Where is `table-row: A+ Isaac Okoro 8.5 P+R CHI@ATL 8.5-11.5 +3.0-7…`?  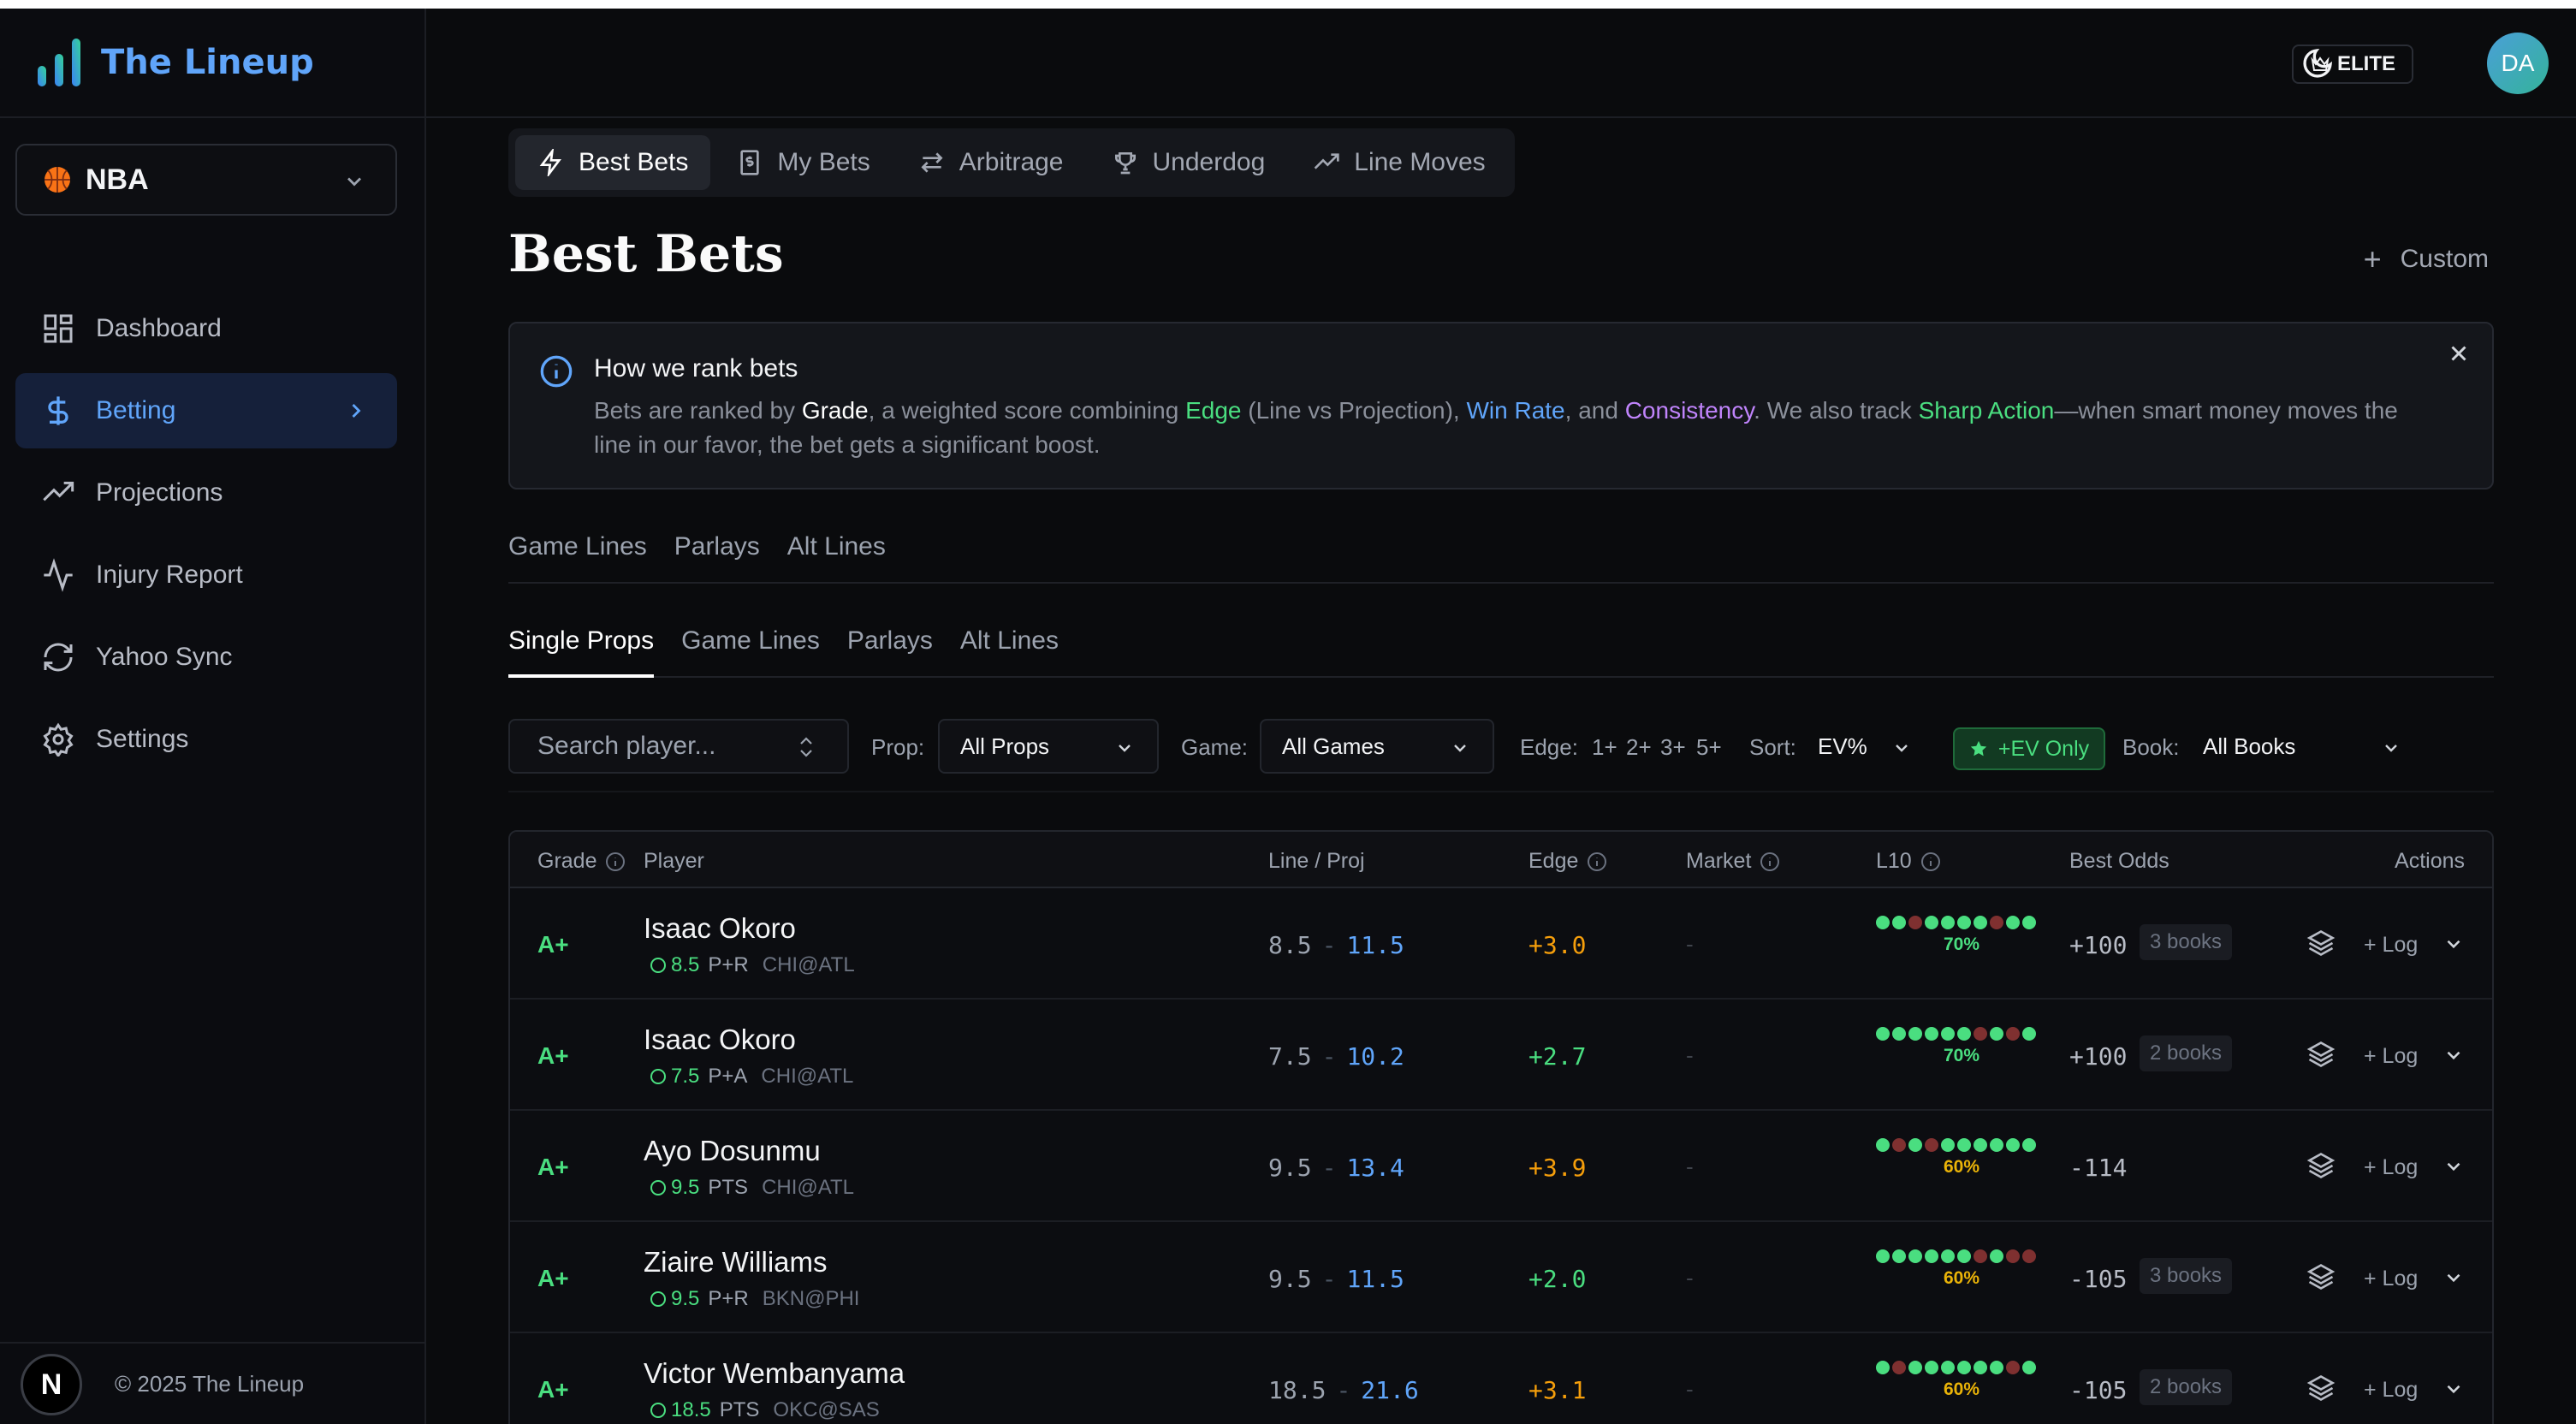 table-row: A+ Isaac Okoro 8.5 P+R CHI@ATL 8.5-11.5 +3.0-7… is located at coordinates (1501, 944).